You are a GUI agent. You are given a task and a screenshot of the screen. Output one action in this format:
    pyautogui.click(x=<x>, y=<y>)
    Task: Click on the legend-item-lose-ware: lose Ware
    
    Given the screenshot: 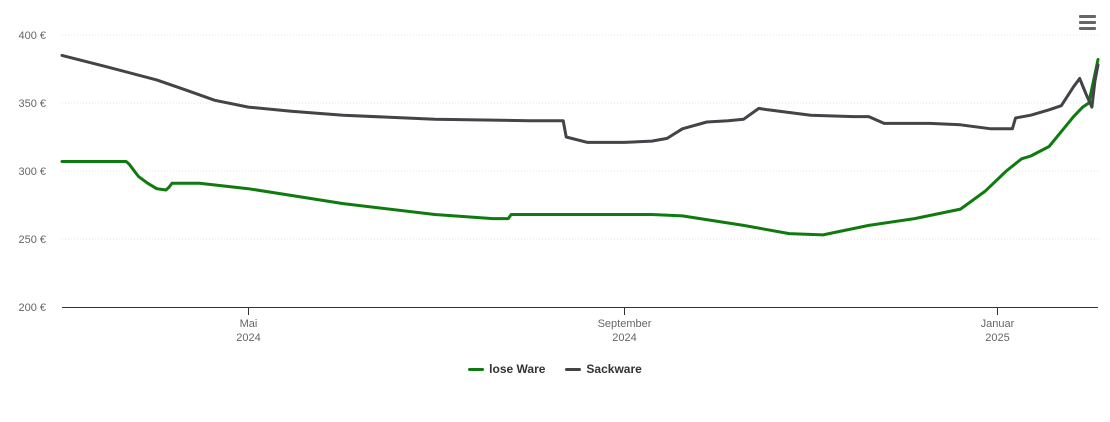 What is the action you would take?
    pyautogui.click(x=506, y=369)
    